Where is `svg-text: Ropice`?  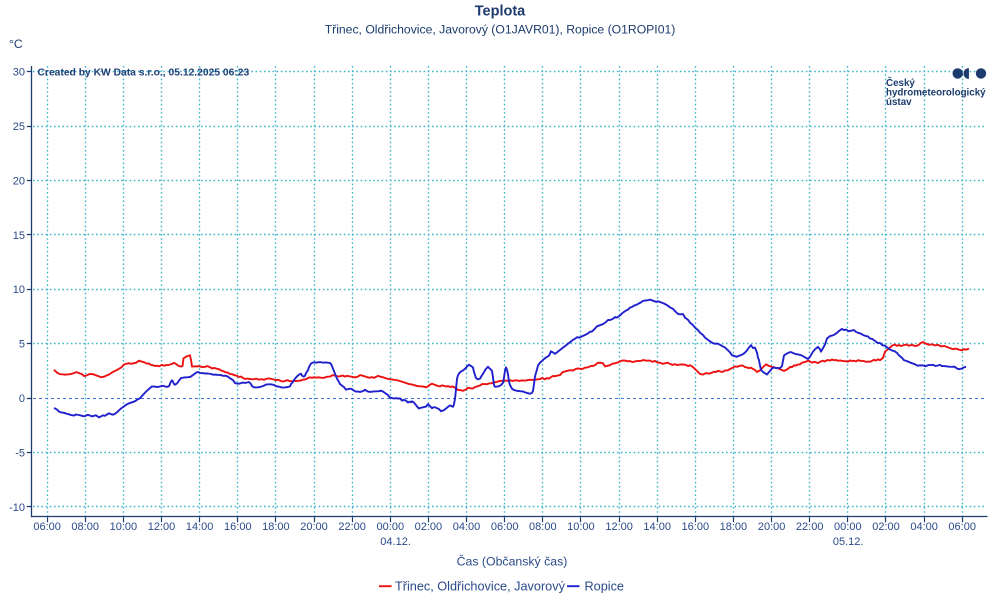
svg-text: Ropice is located at coordinates (605, 587).